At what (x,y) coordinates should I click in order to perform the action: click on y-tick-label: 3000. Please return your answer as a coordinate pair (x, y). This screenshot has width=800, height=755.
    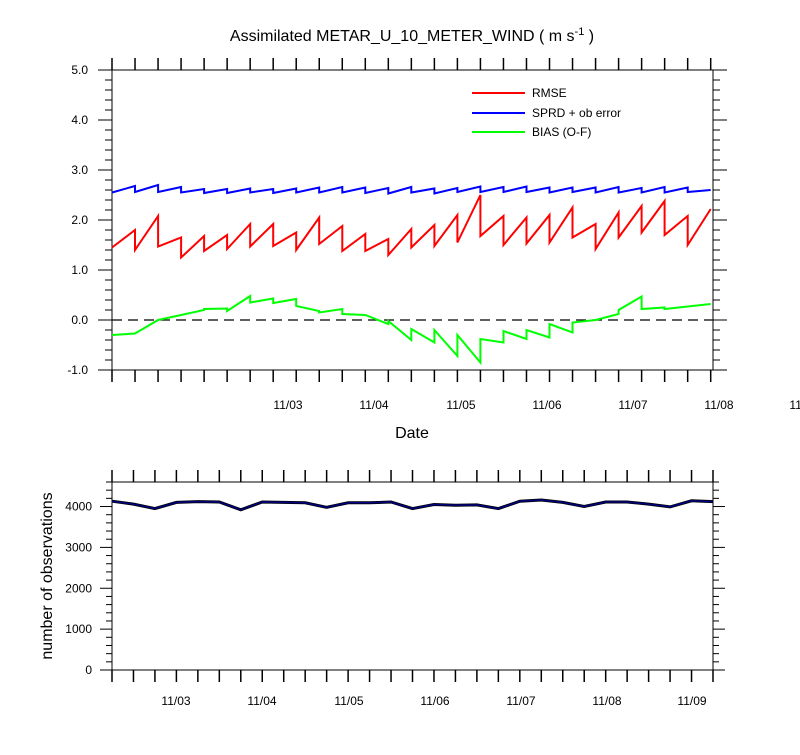
    Looking at the image, I should click on (78, 547).